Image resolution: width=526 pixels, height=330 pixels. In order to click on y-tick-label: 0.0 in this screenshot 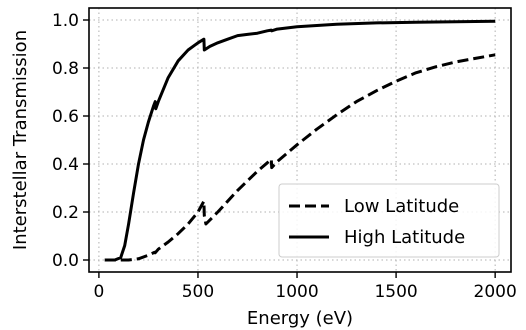, I will do `click(65, 261)`.